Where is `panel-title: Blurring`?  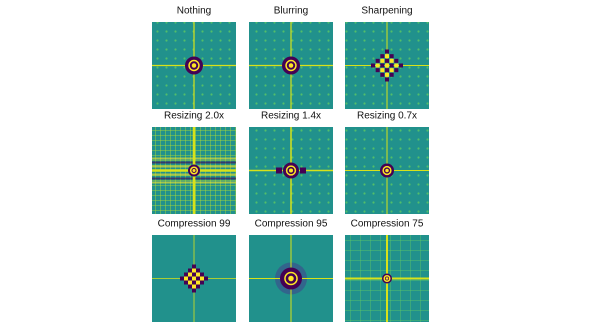 panel-title: Blurring is located at coordinates (291, 11).